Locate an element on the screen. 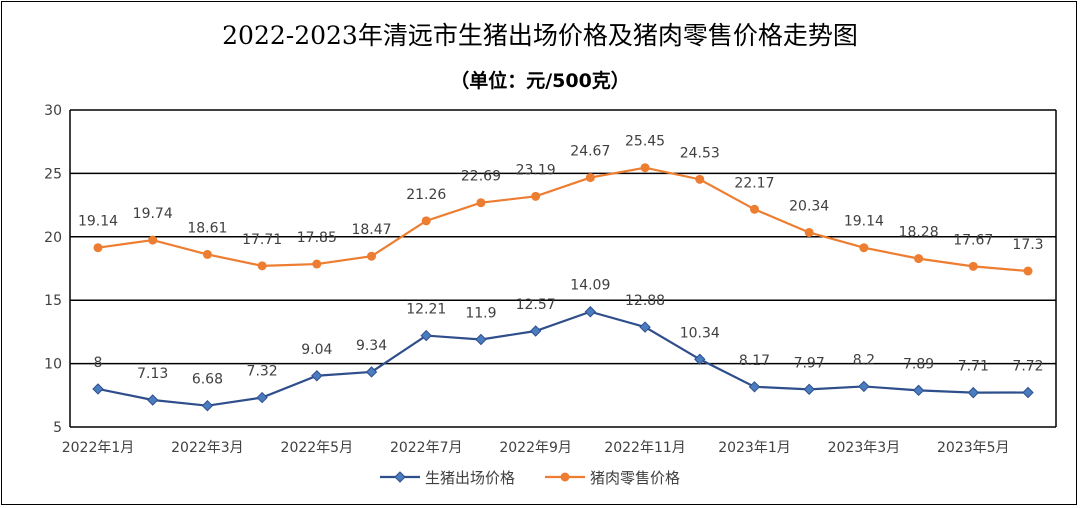 This screenshot has height=508, width=1080. data-label: 21.26 is located at coordinates (426, 195).